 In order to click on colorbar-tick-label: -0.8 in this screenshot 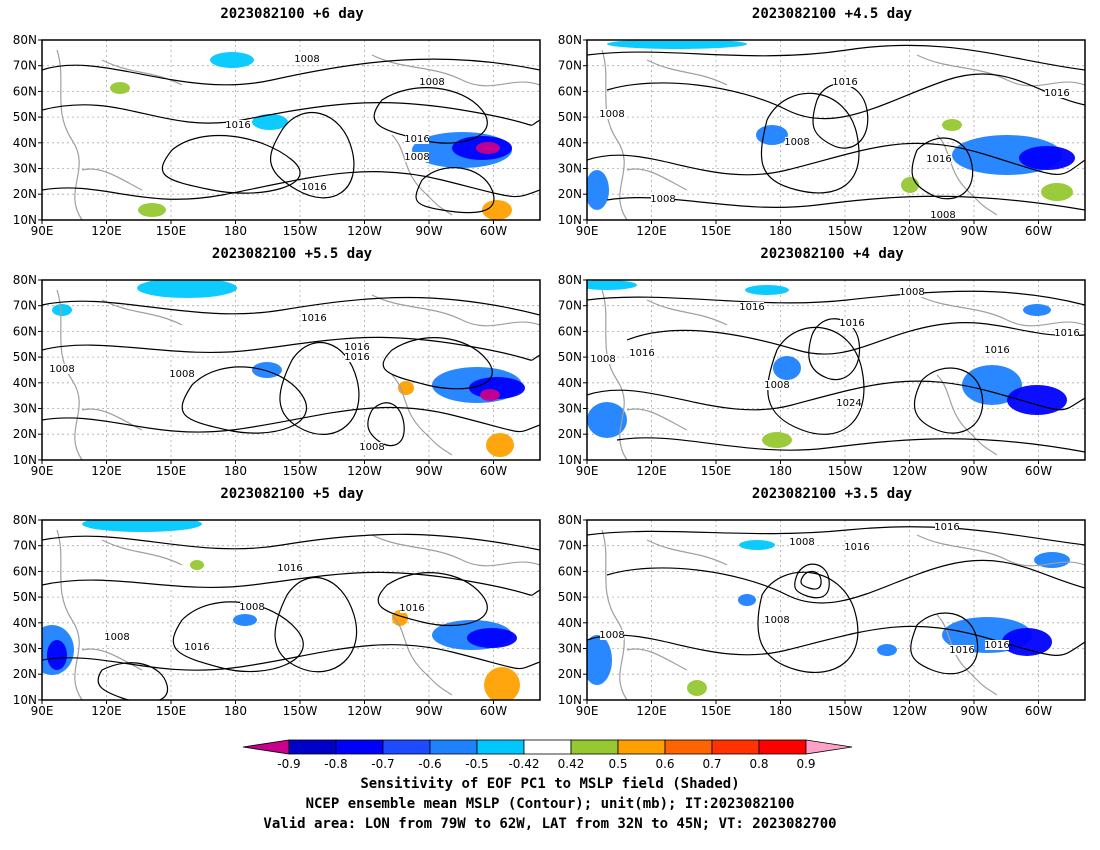, I will do `click(335, 764)`.